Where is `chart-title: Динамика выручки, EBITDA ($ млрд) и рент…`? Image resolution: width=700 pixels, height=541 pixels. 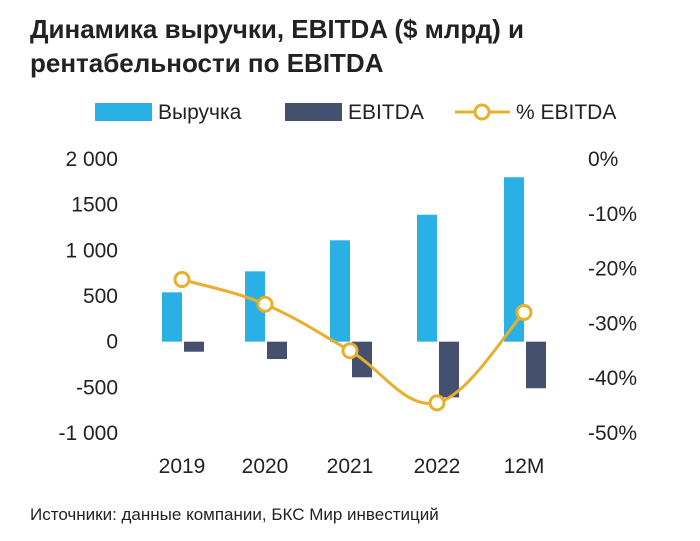 chart-title: Динамика выручки, EBITDA ($ млрд) и рент… is located at coordinates (350, 46).